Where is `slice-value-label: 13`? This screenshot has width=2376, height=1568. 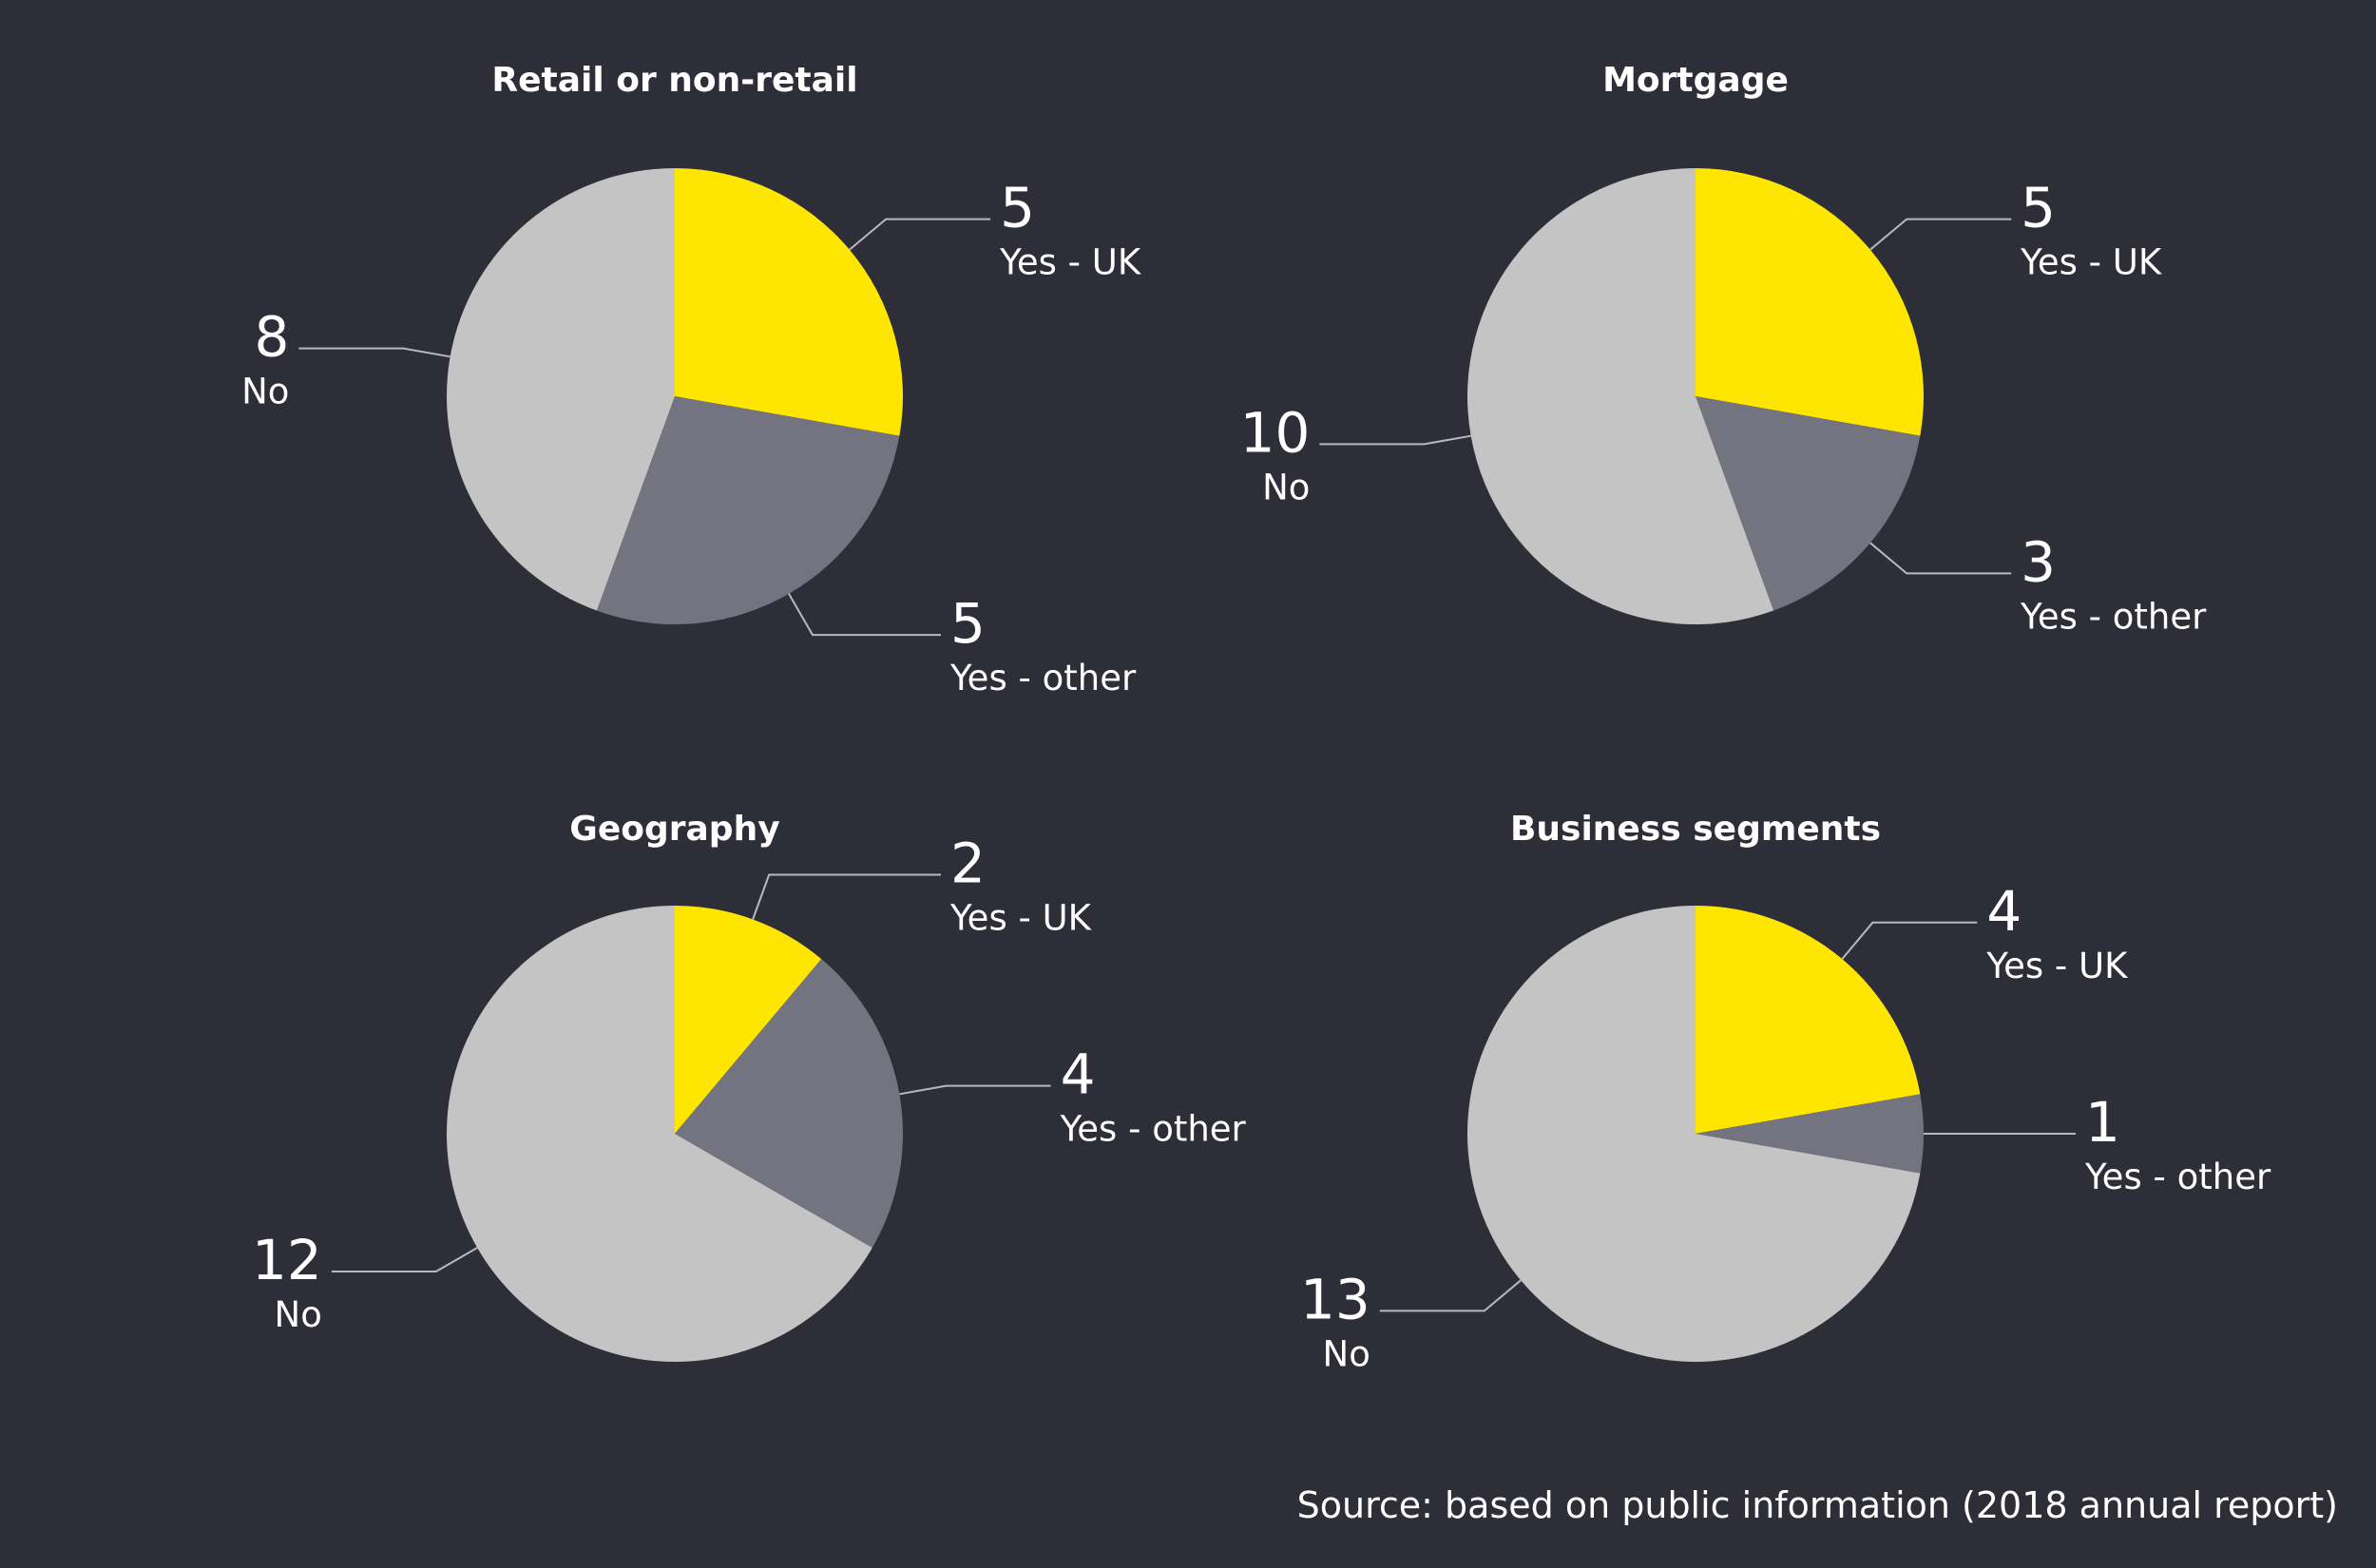 slice-value-label: 13 is located at coordinates (1335, 1299).